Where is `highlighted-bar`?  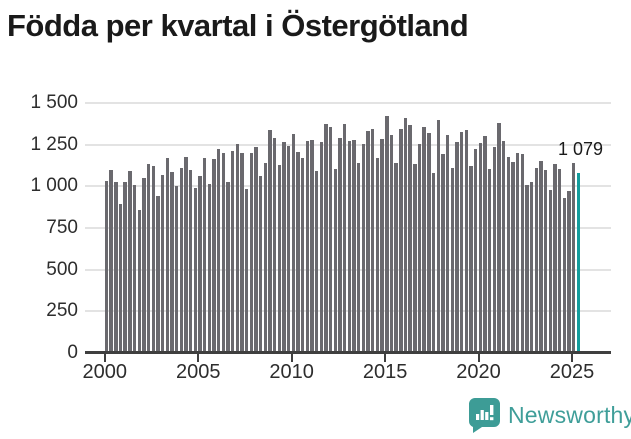 highlighted-bar is located at coordinates (578, 263).